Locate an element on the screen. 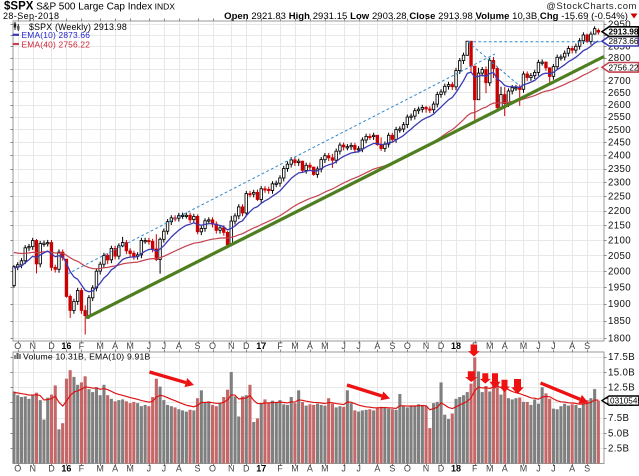 The width and height of the screenshot is (639, 476). svg-text: 1850 is located at coordinates (619, 321).